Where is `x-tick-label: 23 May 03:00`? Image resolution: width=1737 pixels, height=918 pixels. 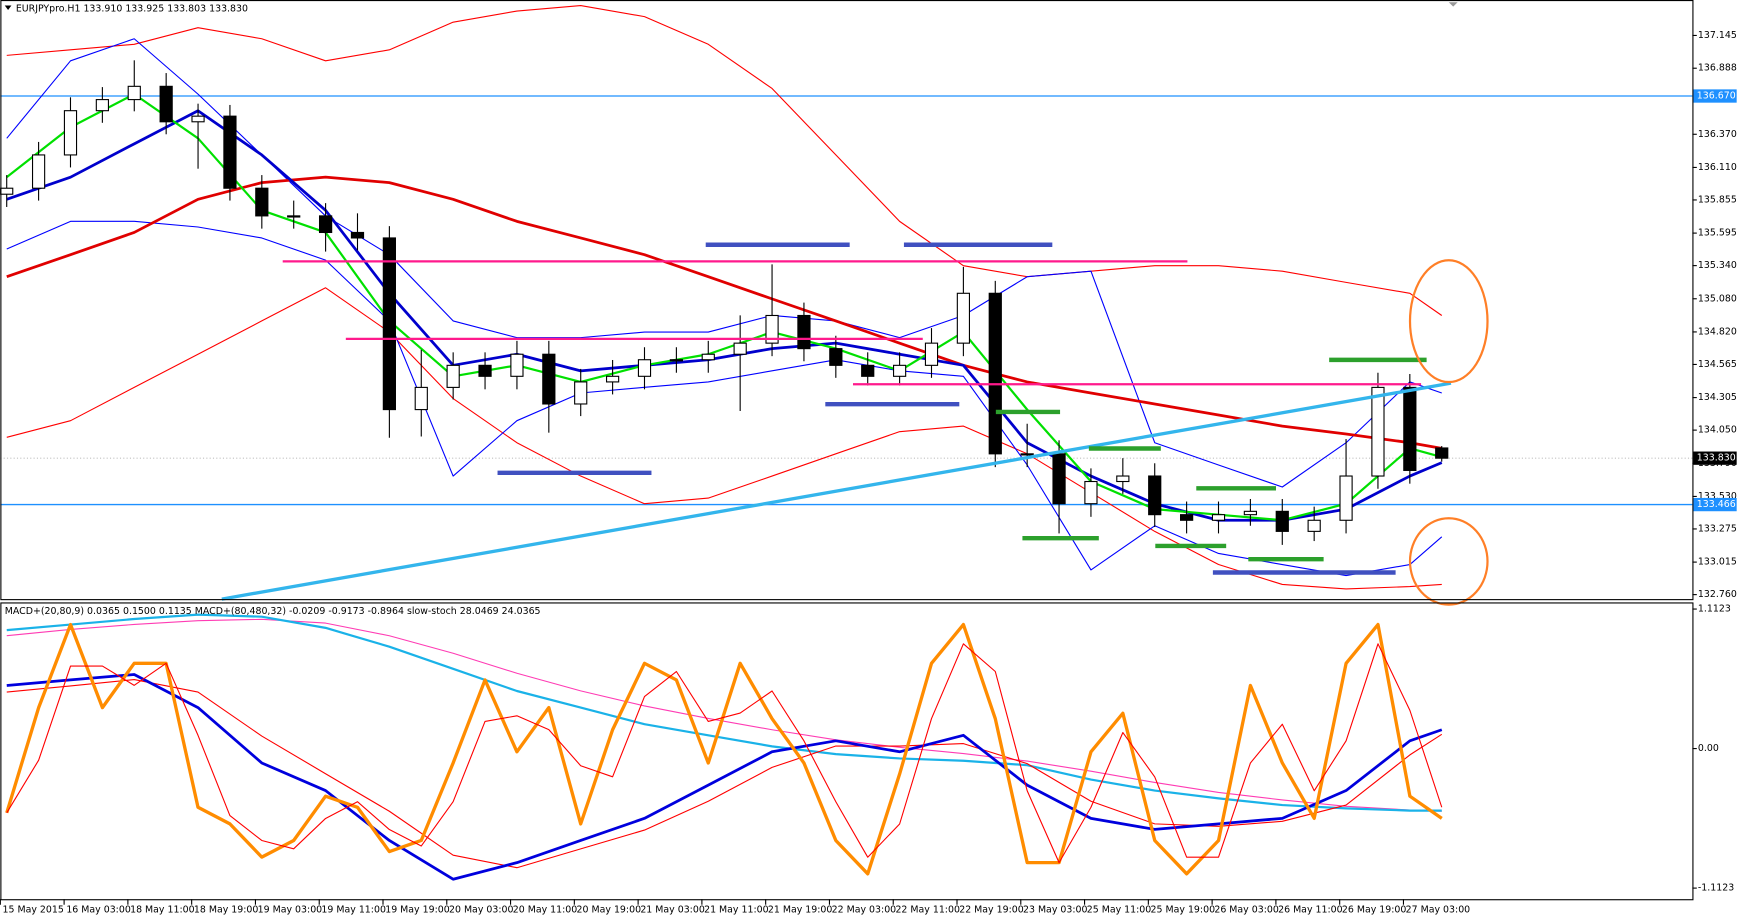
x-tick-label: 23 May 03:00 is located at coordinates (1055, 910).